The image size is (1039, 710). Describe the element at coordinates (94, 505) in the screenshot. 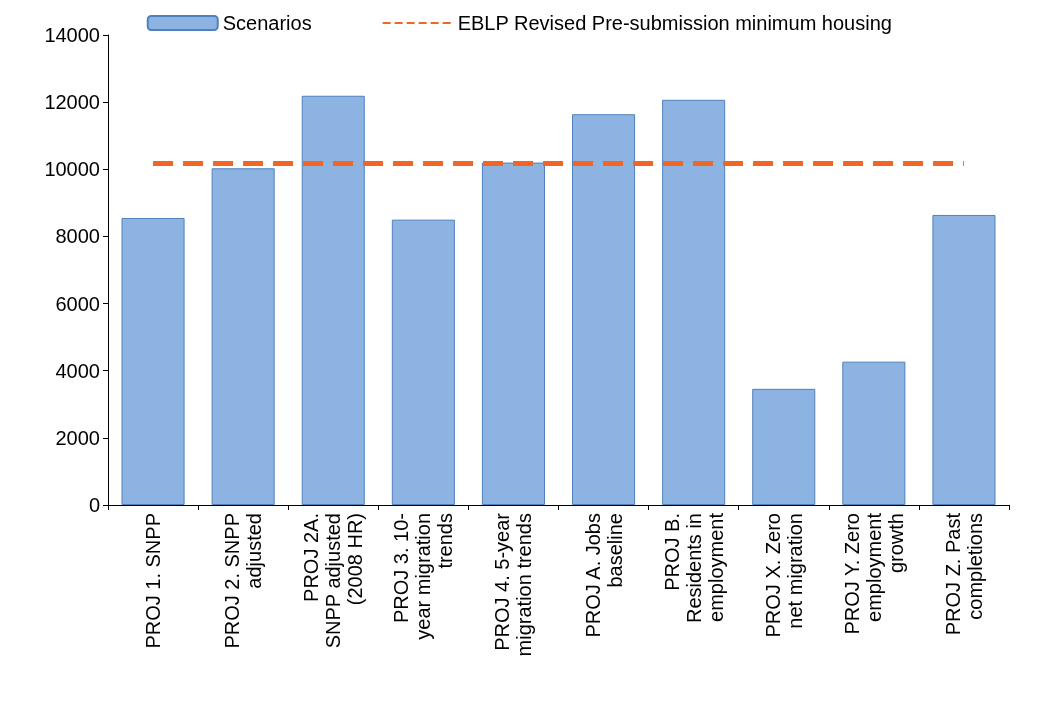

I see `y-tick-label: 0` at that location.